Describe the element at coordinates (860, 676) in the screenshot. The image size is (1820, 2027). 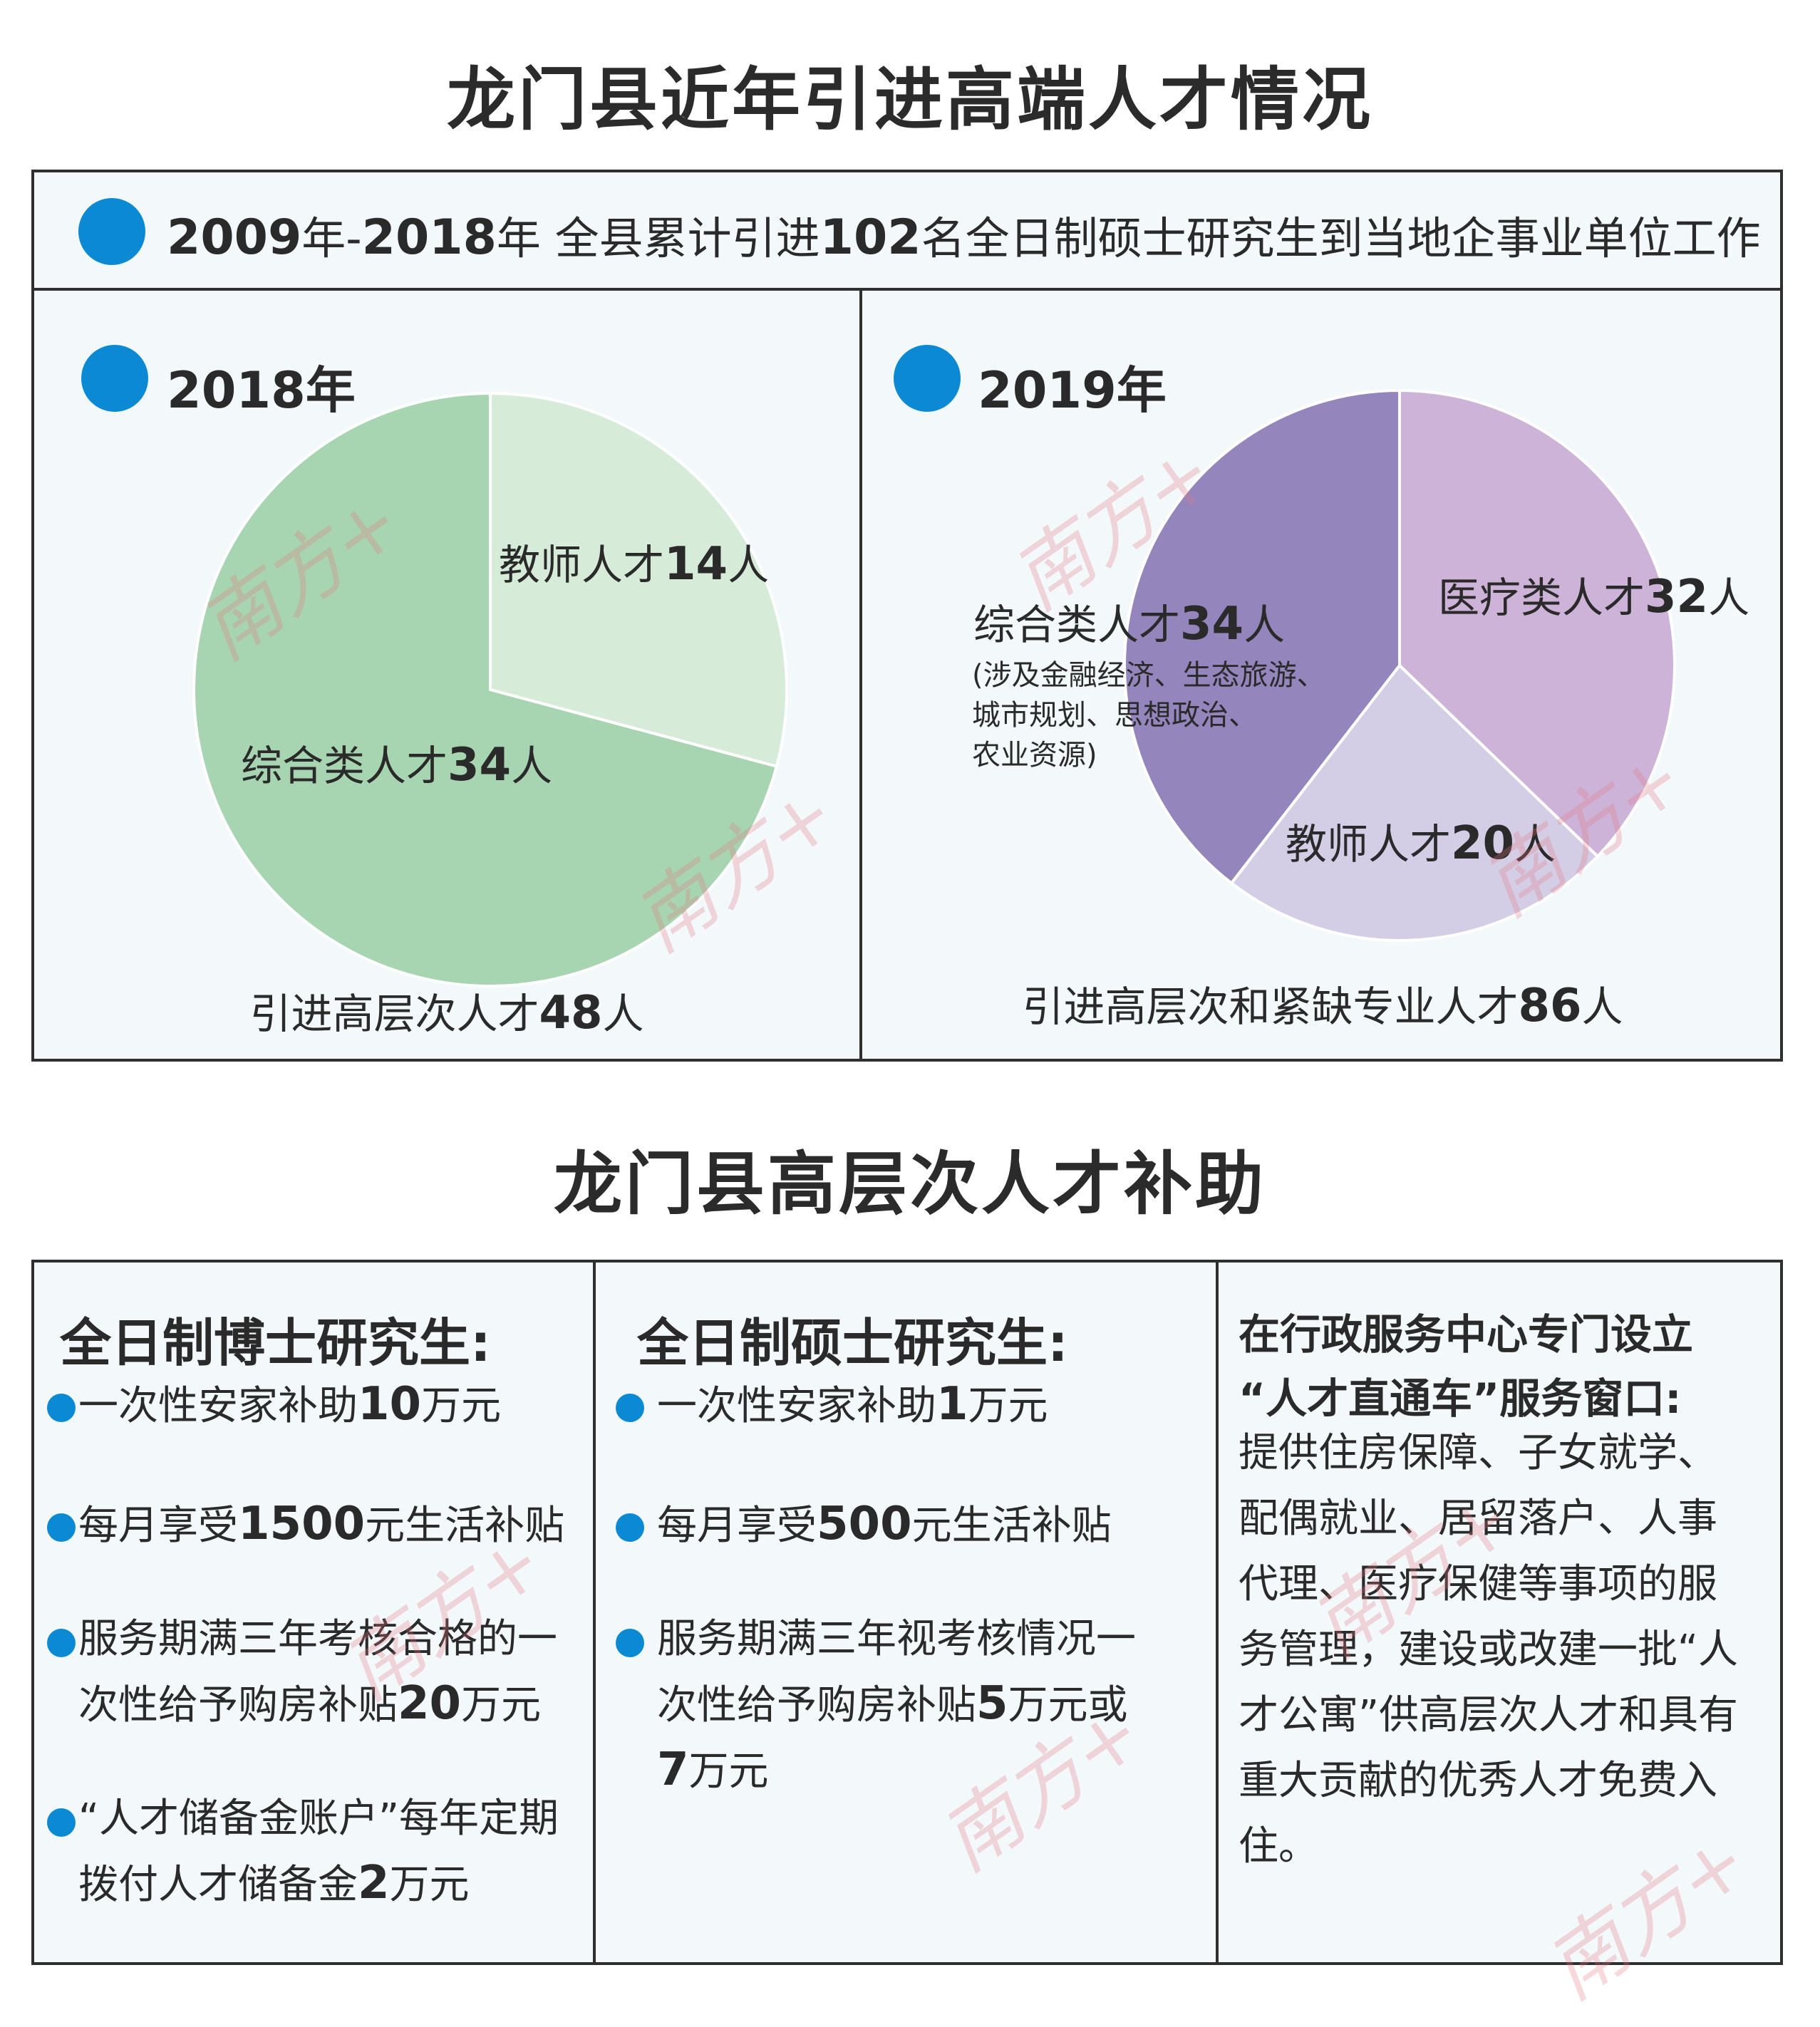
I see `panel-divider` at that location.